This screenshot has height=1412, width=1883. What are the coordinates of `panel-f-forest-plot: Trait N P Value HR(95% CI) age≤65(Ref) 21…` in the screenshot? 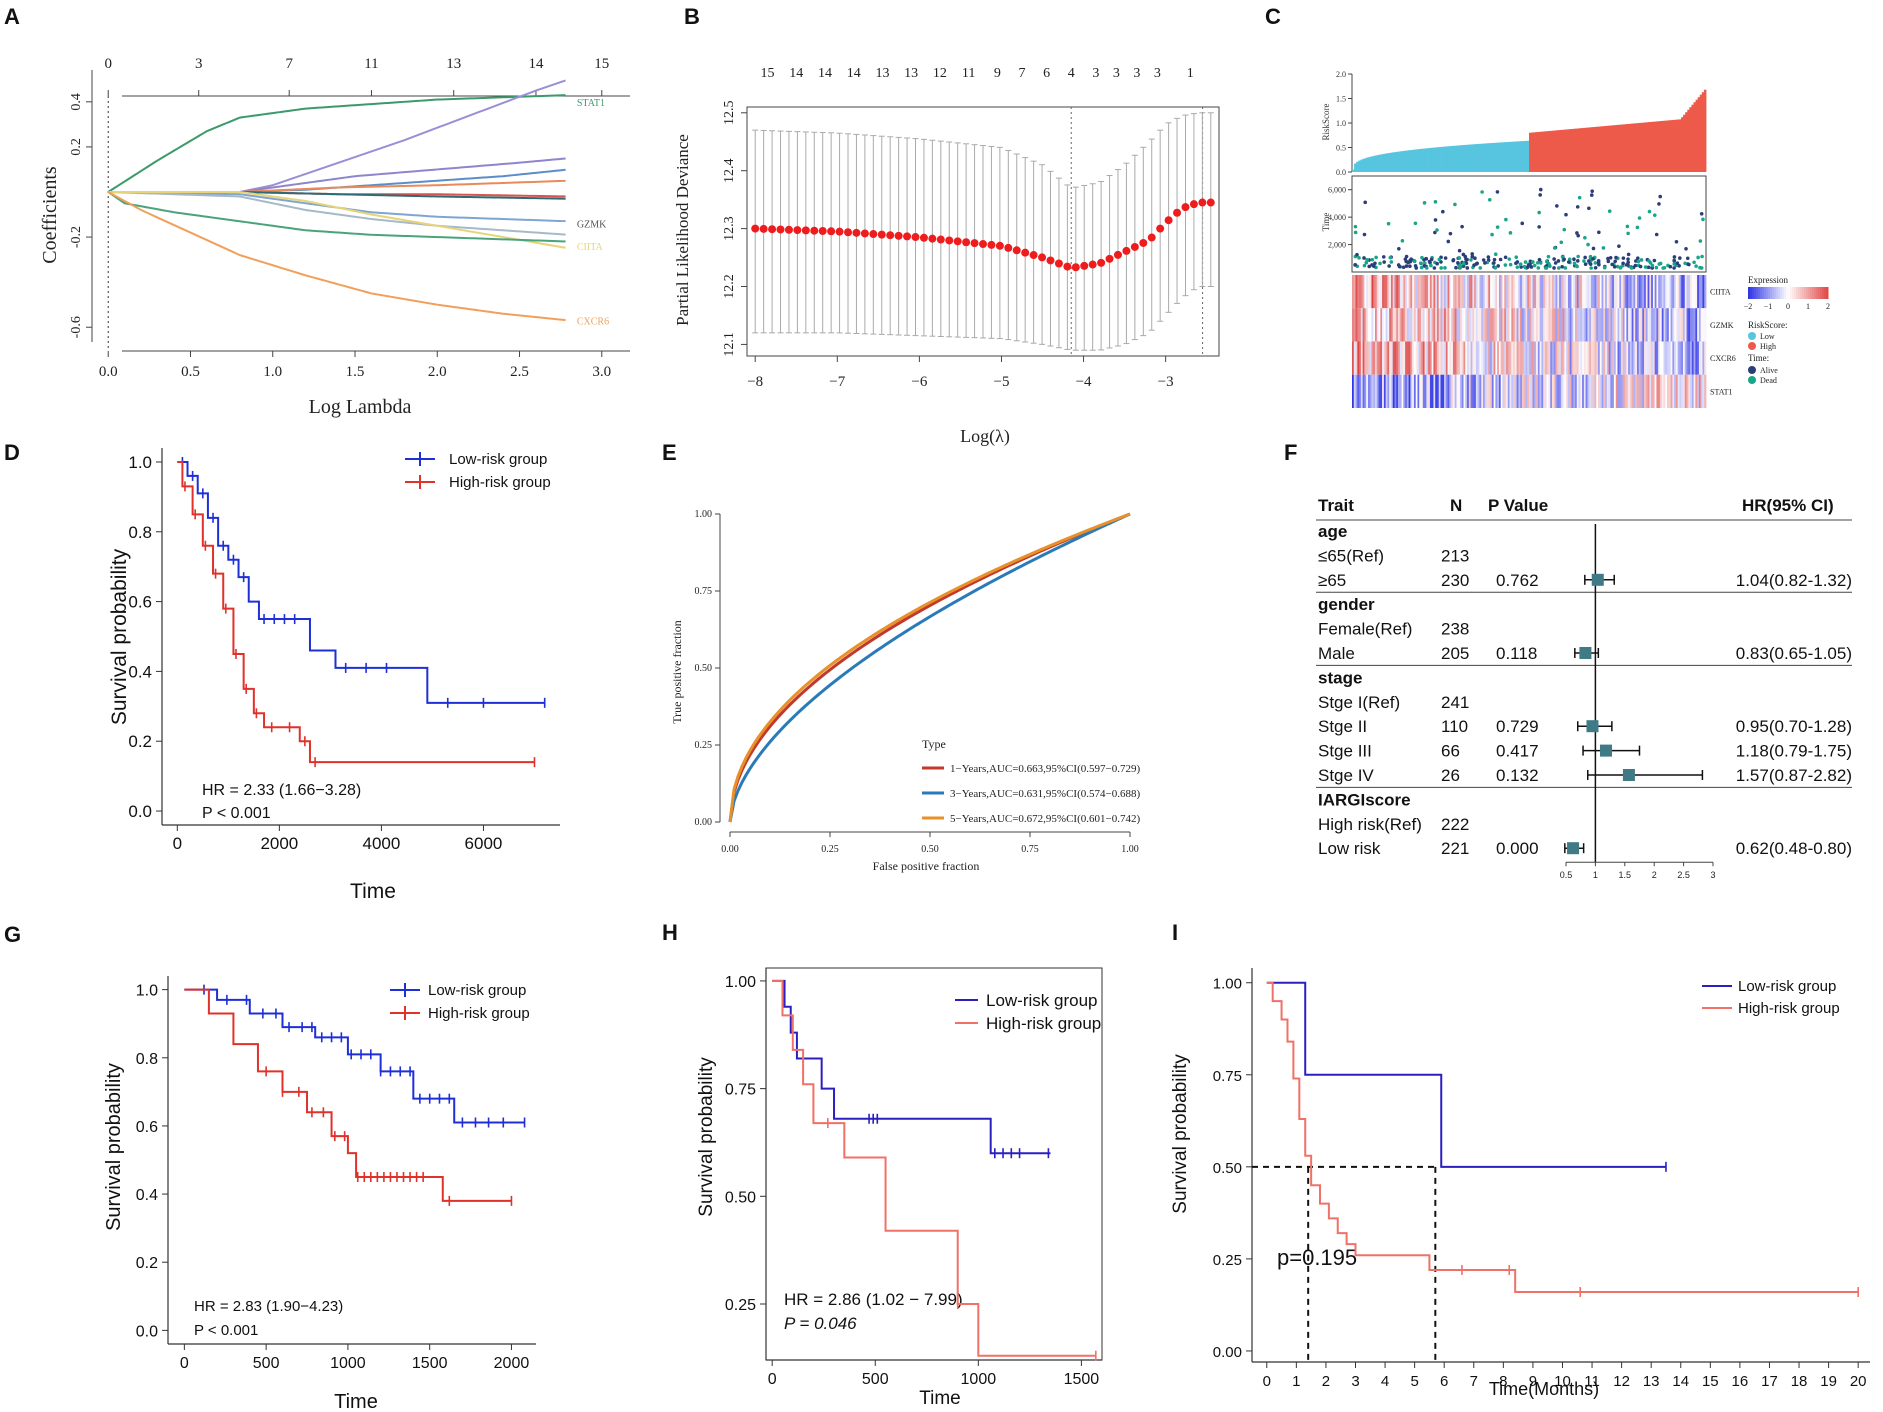 It's located at (1584, 688).